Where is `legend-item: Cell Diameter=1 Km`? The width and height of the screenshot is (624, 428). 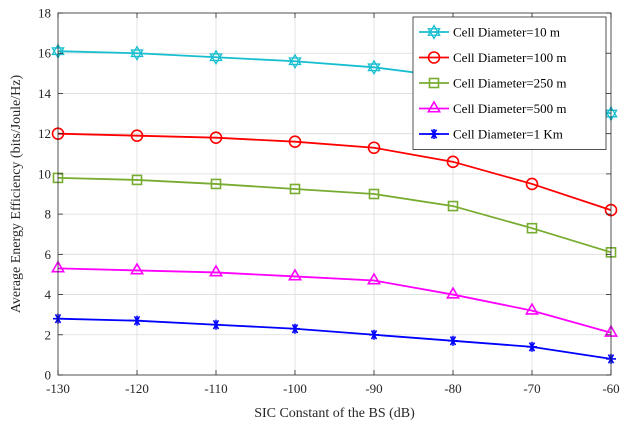 legend-item: Cell Diameter=1 Km is located at coordinates (491, 134).